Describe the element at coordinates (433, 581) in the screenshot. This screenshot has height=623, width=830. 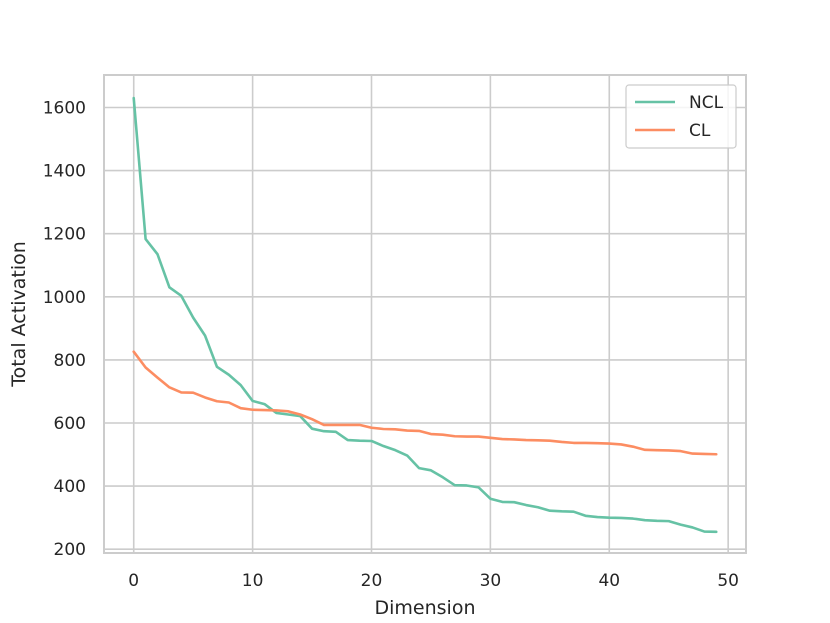
I see `x-tick-labels: 0 10 20 30 40 50` at that location.